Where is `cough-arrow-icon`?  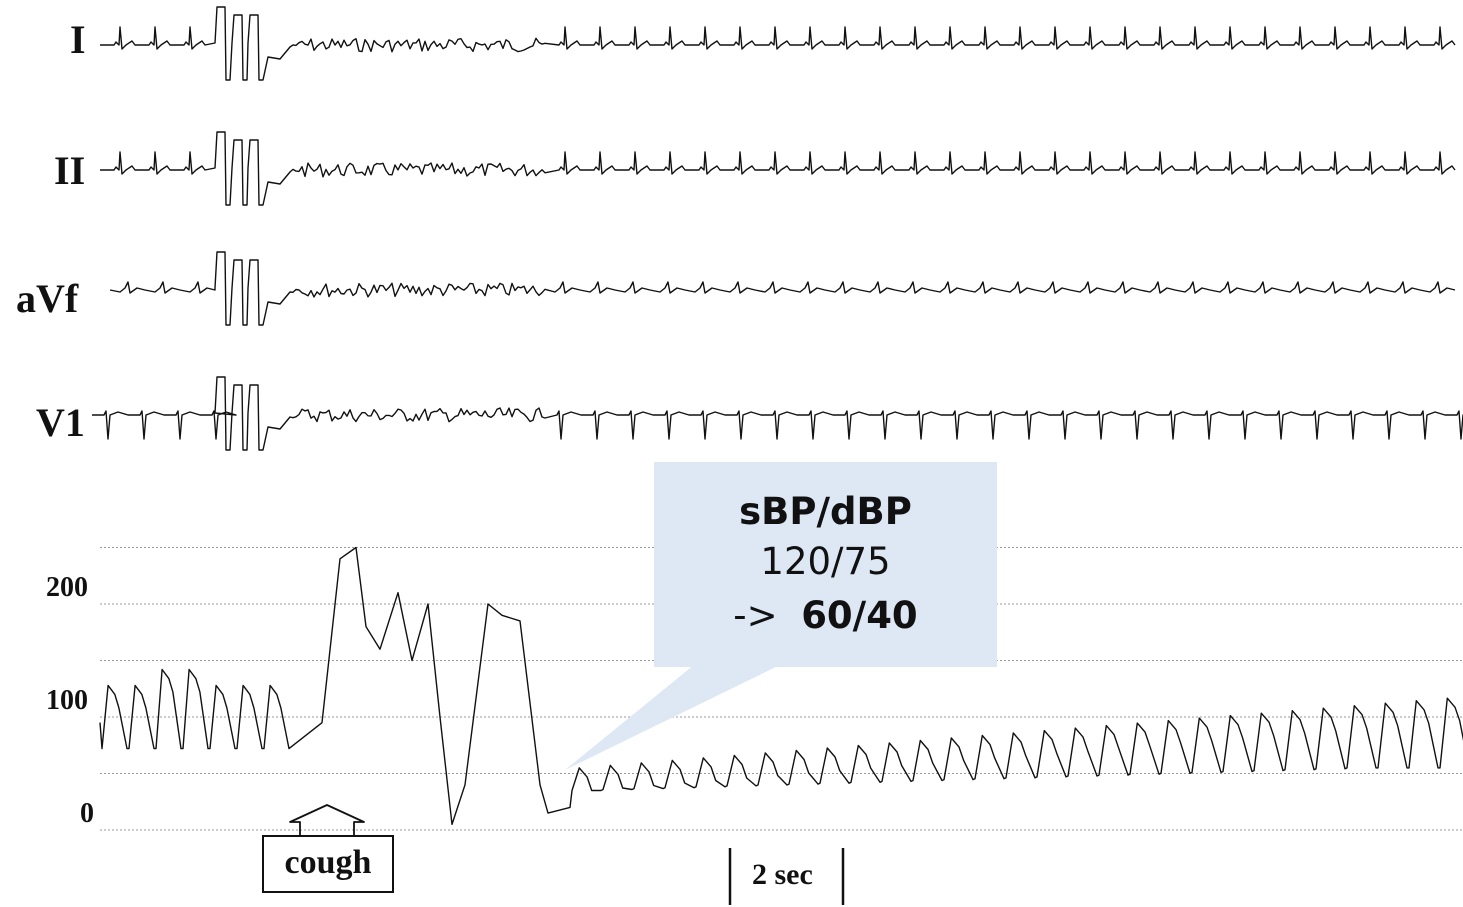 cough-arrow-icon is located at coordinates (327, 820).